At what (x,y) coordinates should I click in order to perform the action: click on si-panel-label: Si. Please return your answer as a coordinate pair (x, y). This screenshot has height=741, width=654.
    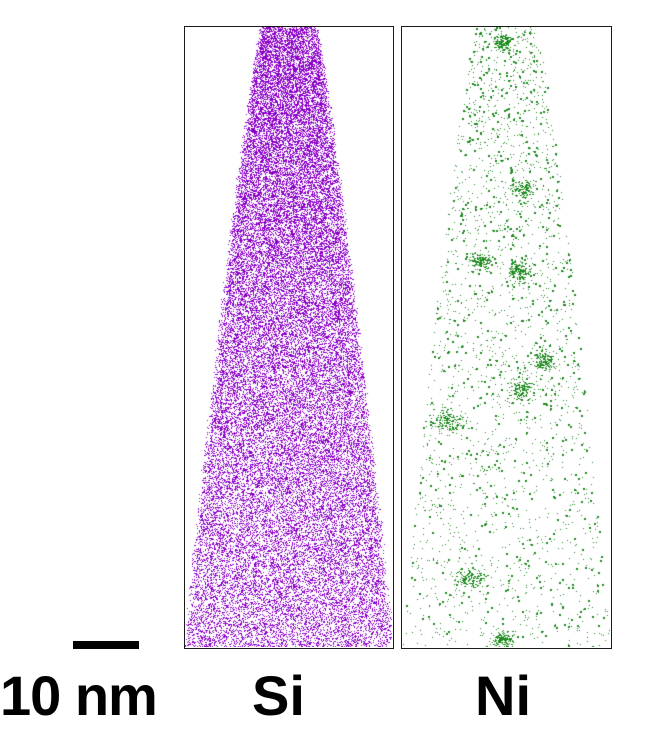
    Looking at the image, I should click on (278, 695).